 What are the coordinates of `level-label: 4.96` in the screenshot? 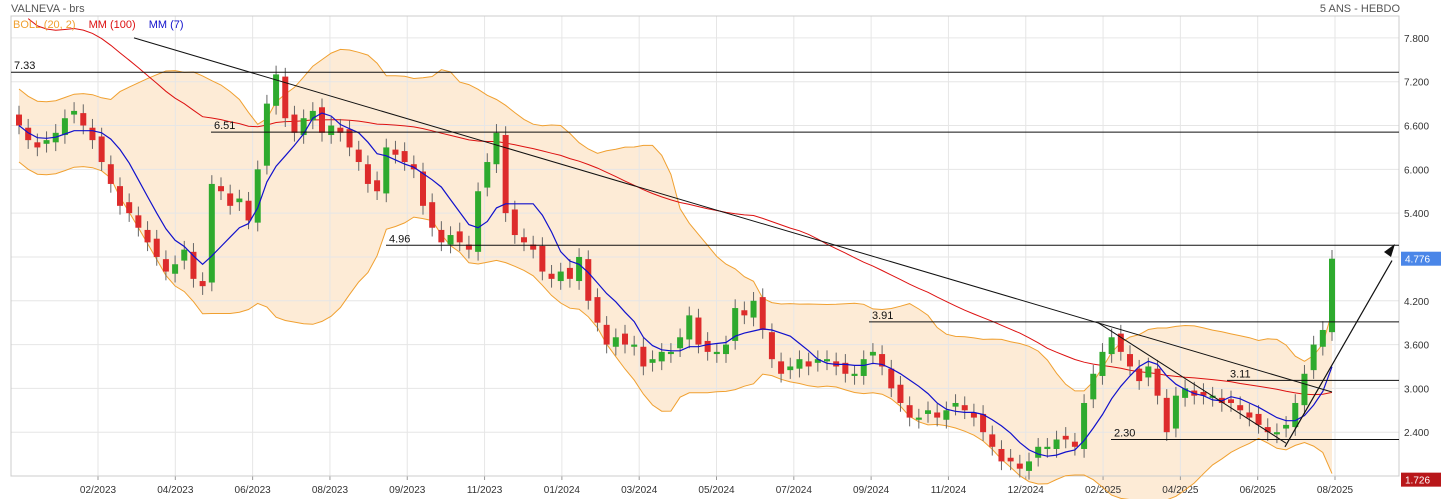 It's located at (399, 239).